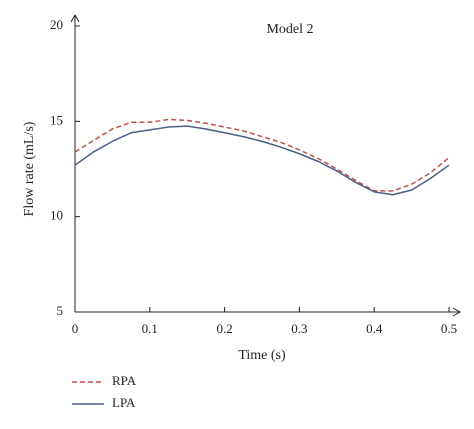  What do you see at coordinates (150, 328) in the screenshot?
I see `x-tick-label: 0.1` at bounding box center [150, 328].